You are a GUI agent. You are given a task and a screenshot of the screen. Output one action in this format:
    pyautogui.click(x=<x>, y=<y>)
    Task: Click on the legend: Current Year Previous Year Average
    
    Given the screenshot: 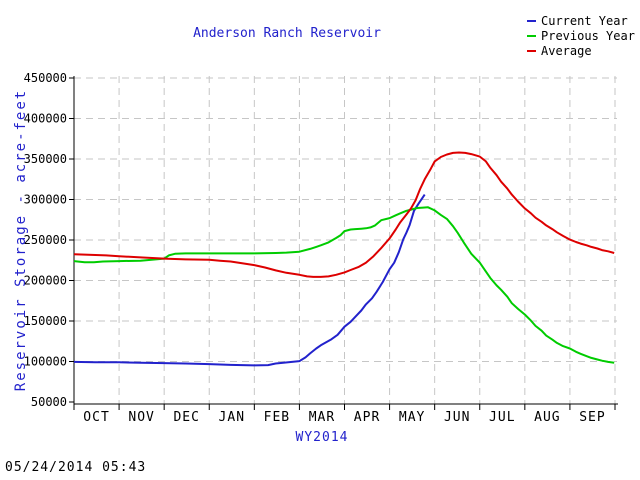 What is the action you would take?
    pyautogui.click(x=581, y=35)
    